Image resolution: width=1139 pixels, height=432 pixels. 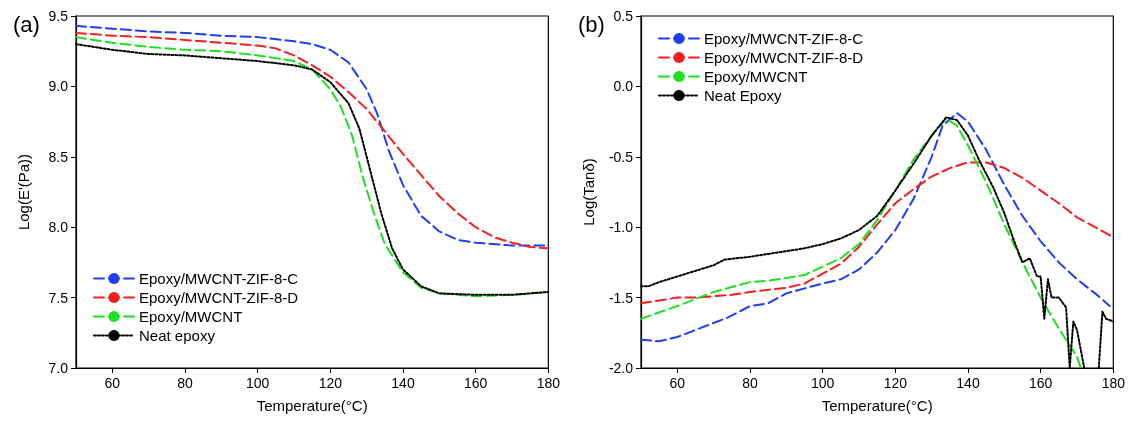 I want to click on chart-title: (a), so click(x=26, y=24).